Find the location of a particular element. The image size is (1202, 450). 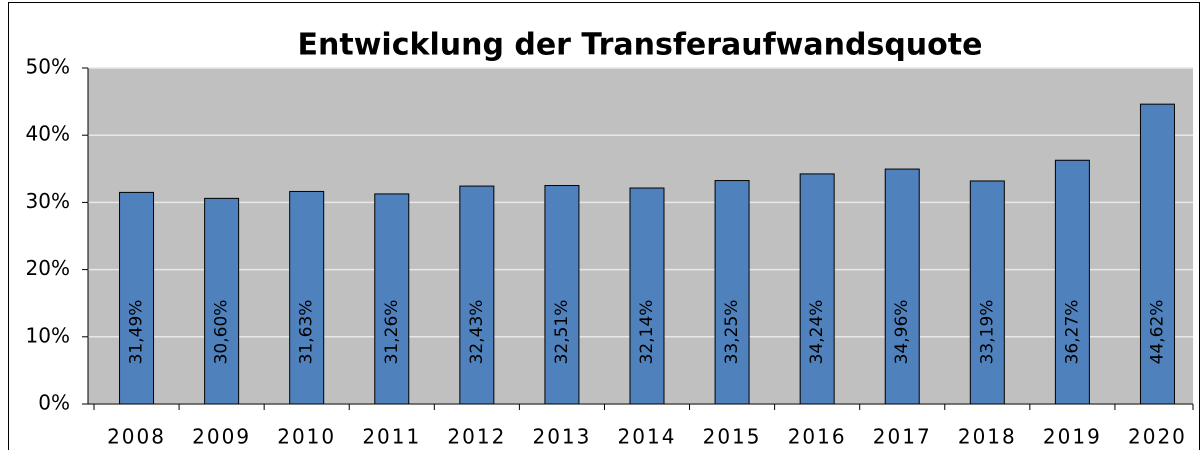

x-tick-label: 2009 is located at coordinates (221, 437).